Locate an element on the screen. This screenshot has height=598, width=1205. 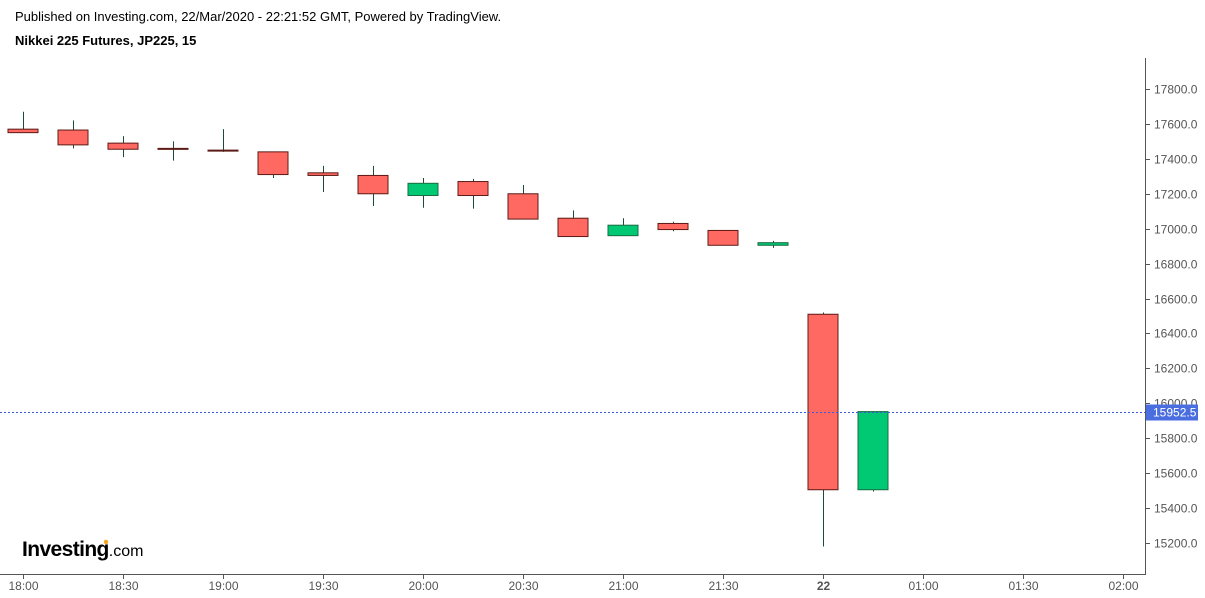
investing-logo: Investing.com is located at coordinates (82, 550).